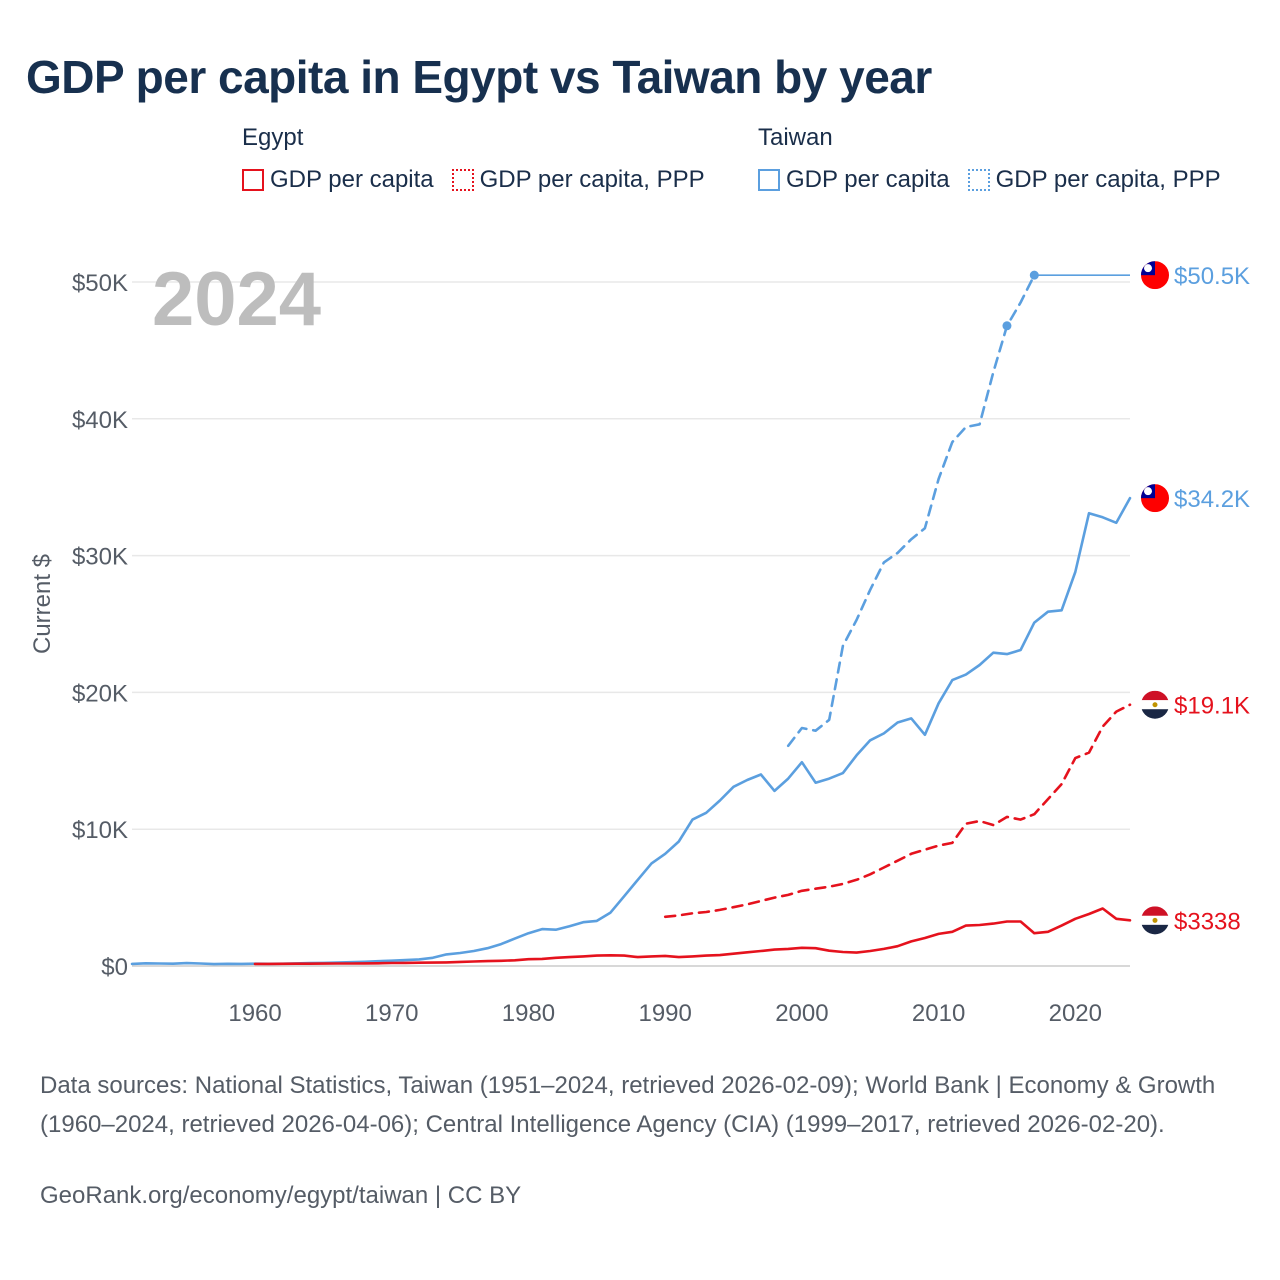 Image resolution: width=1280 pixels, height=1280 pixels. Describe the element at coordinates (664, 1013) in the screenshot. I see `x-tick-label: 1990` at that location.